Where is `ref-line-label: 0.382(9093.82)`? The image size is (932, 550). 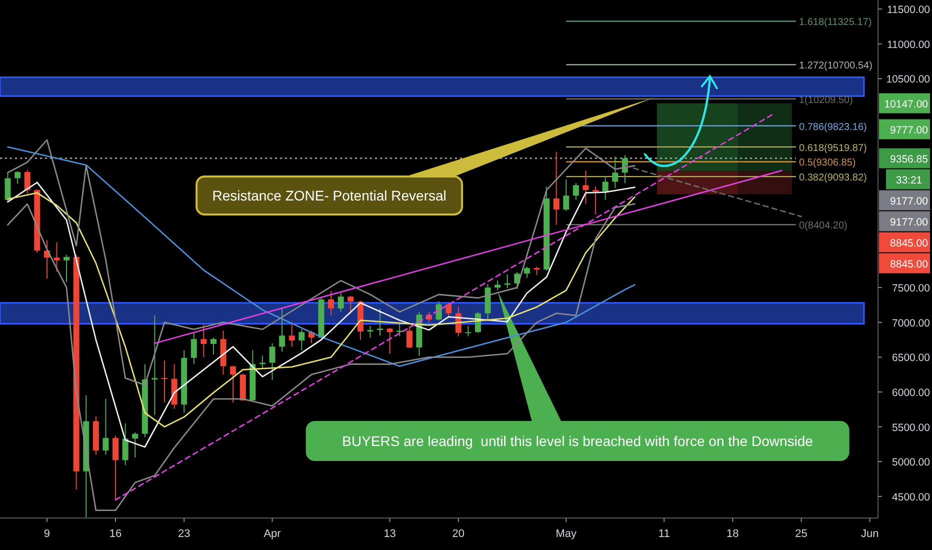
ref-line-label: 0.382(9093.82) is located at coordinates (833, 178).